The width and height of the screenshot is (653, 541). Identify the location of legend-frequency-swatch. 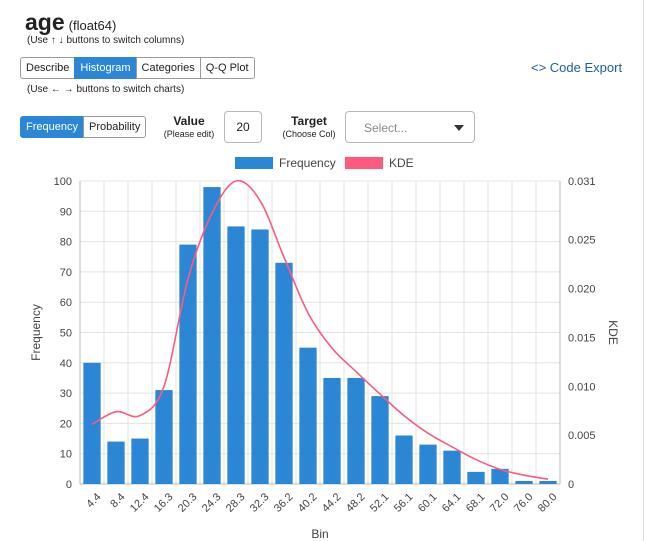
(254, 163).